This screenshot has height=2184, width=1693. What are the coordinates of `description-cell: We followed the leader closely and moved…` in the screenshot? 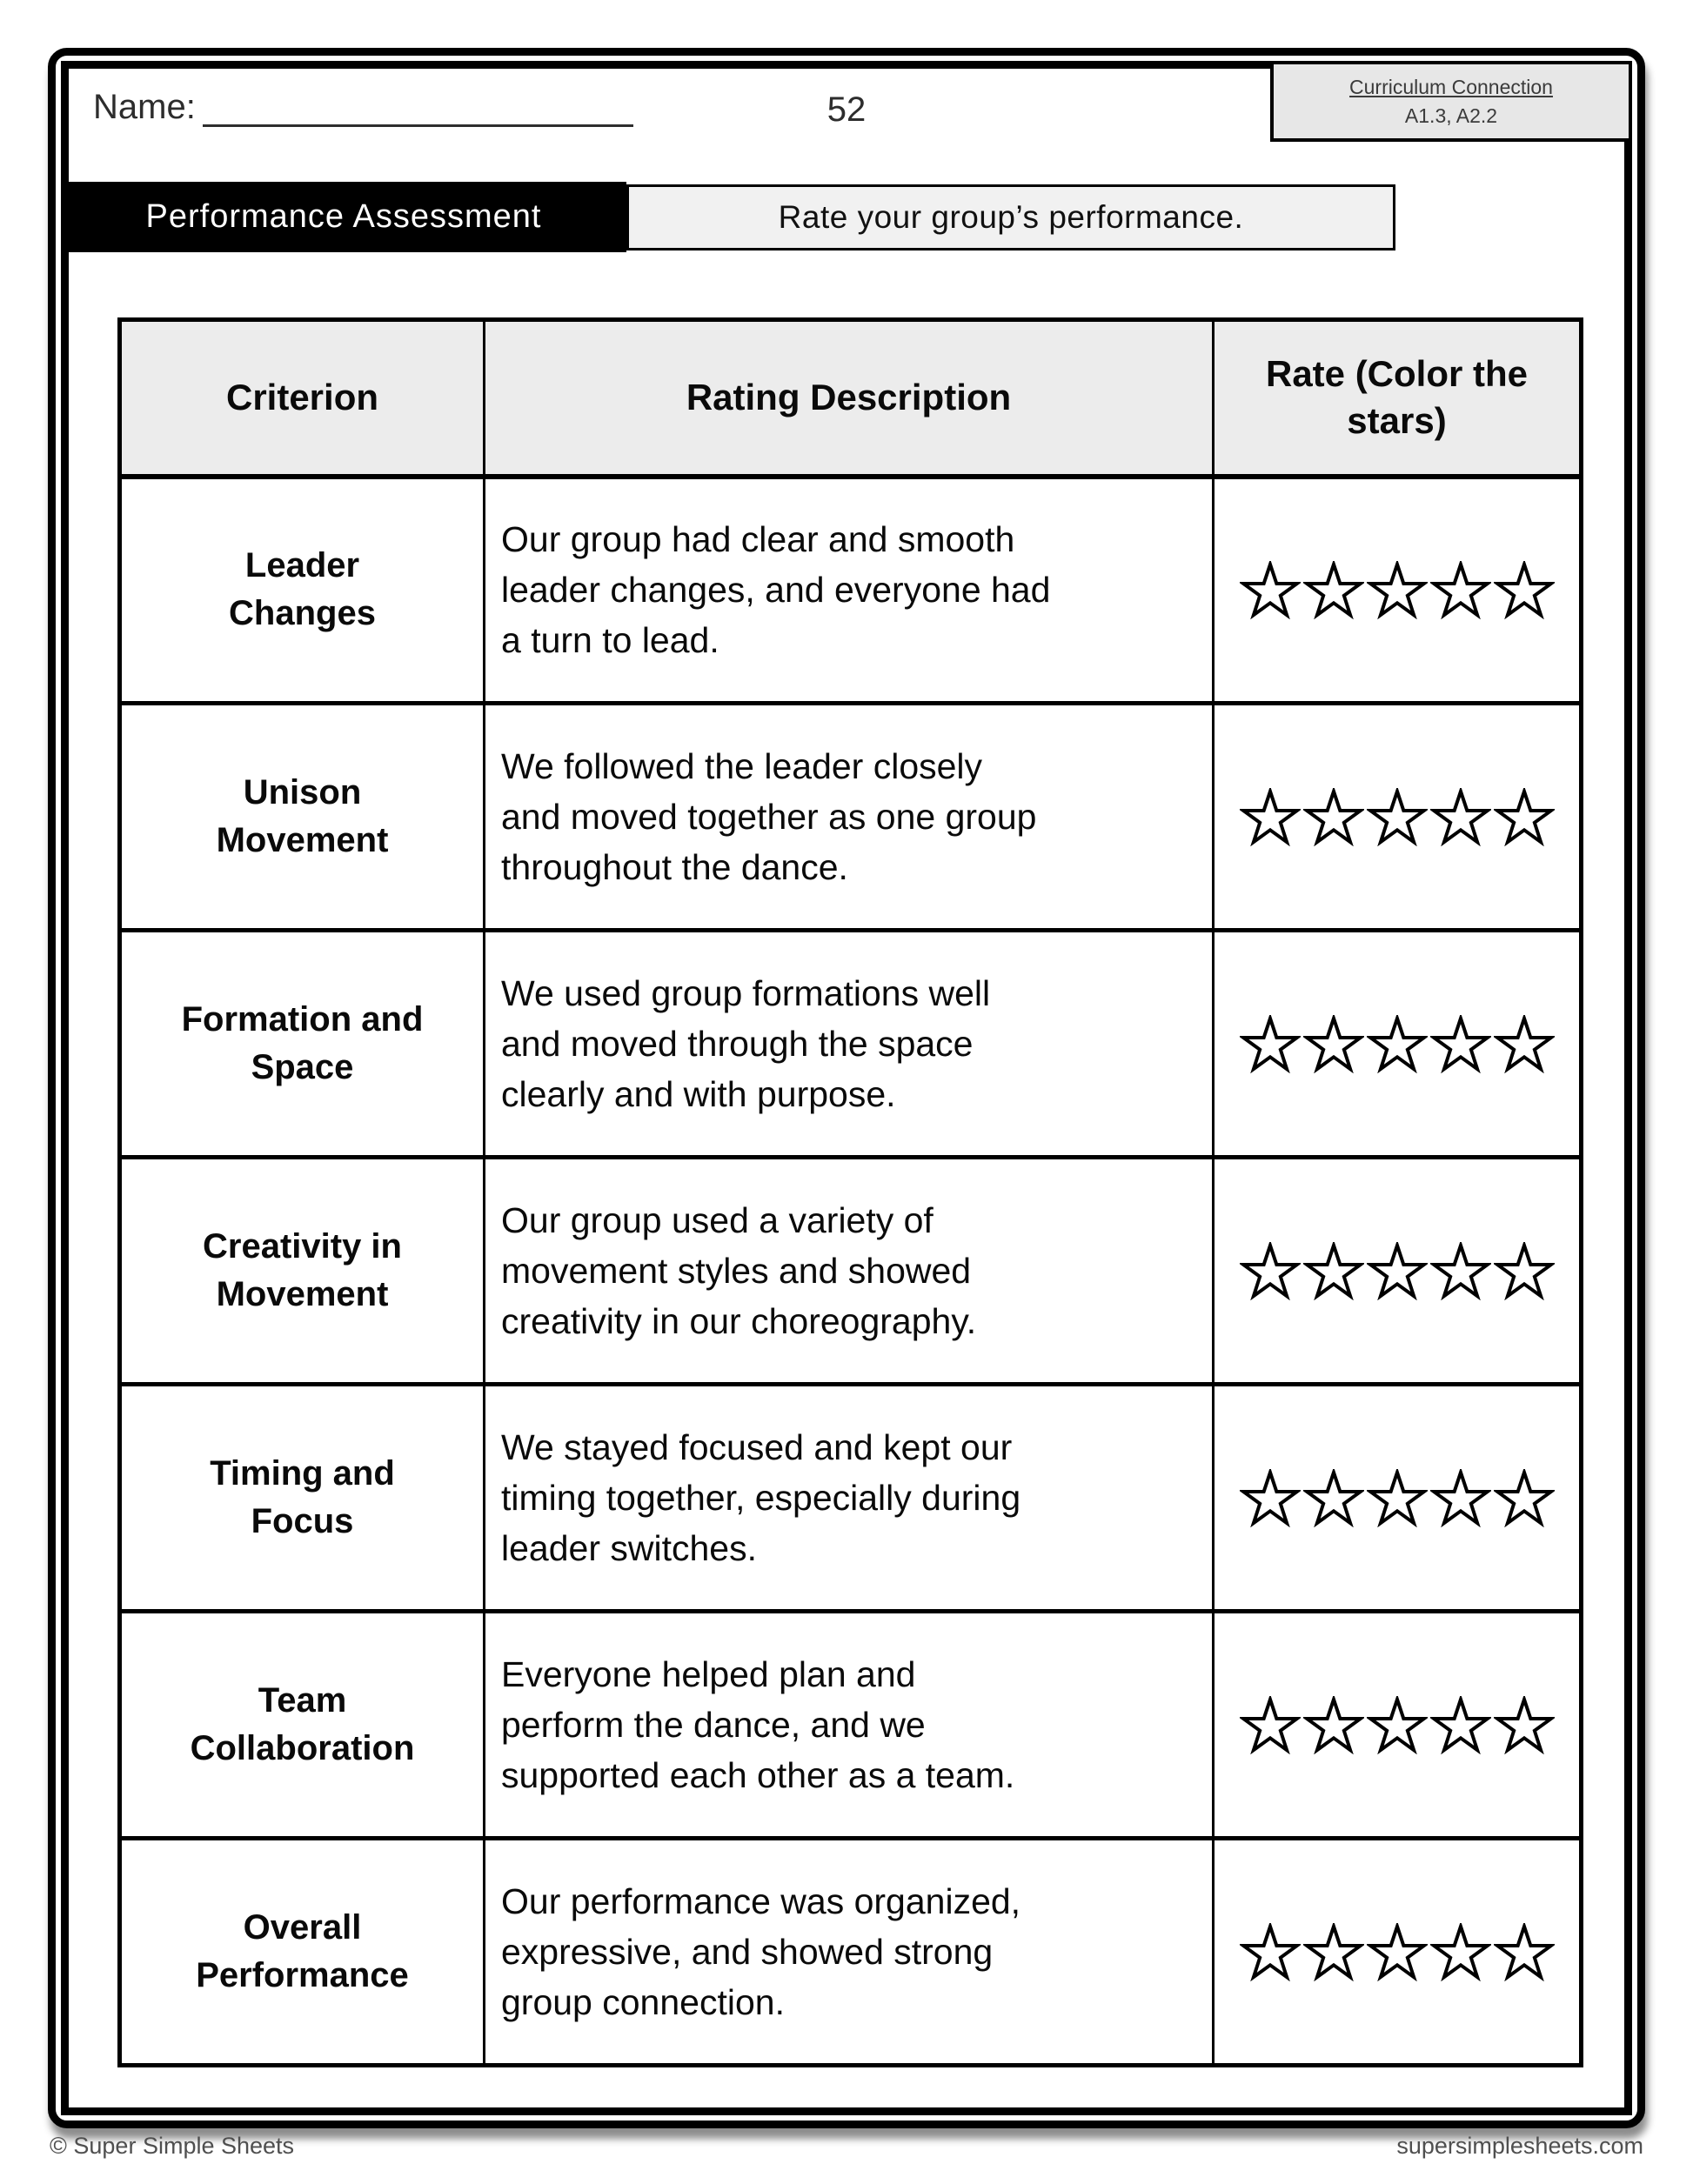 It's located at (849, 816).